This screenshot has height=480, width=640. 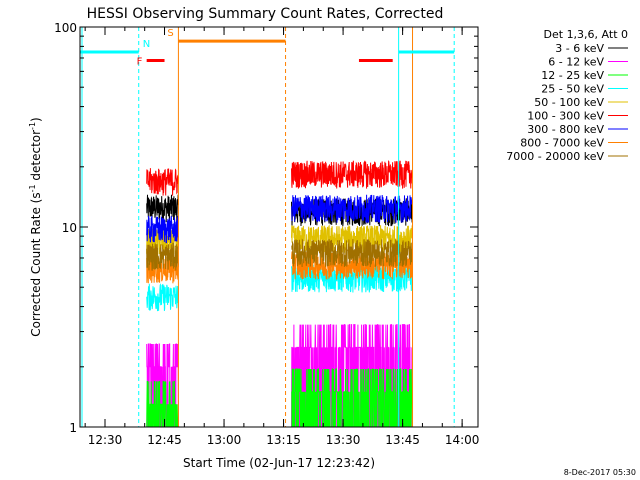 I want to click on y-axis-label-sup2: -1, so click(x=32, y=126).